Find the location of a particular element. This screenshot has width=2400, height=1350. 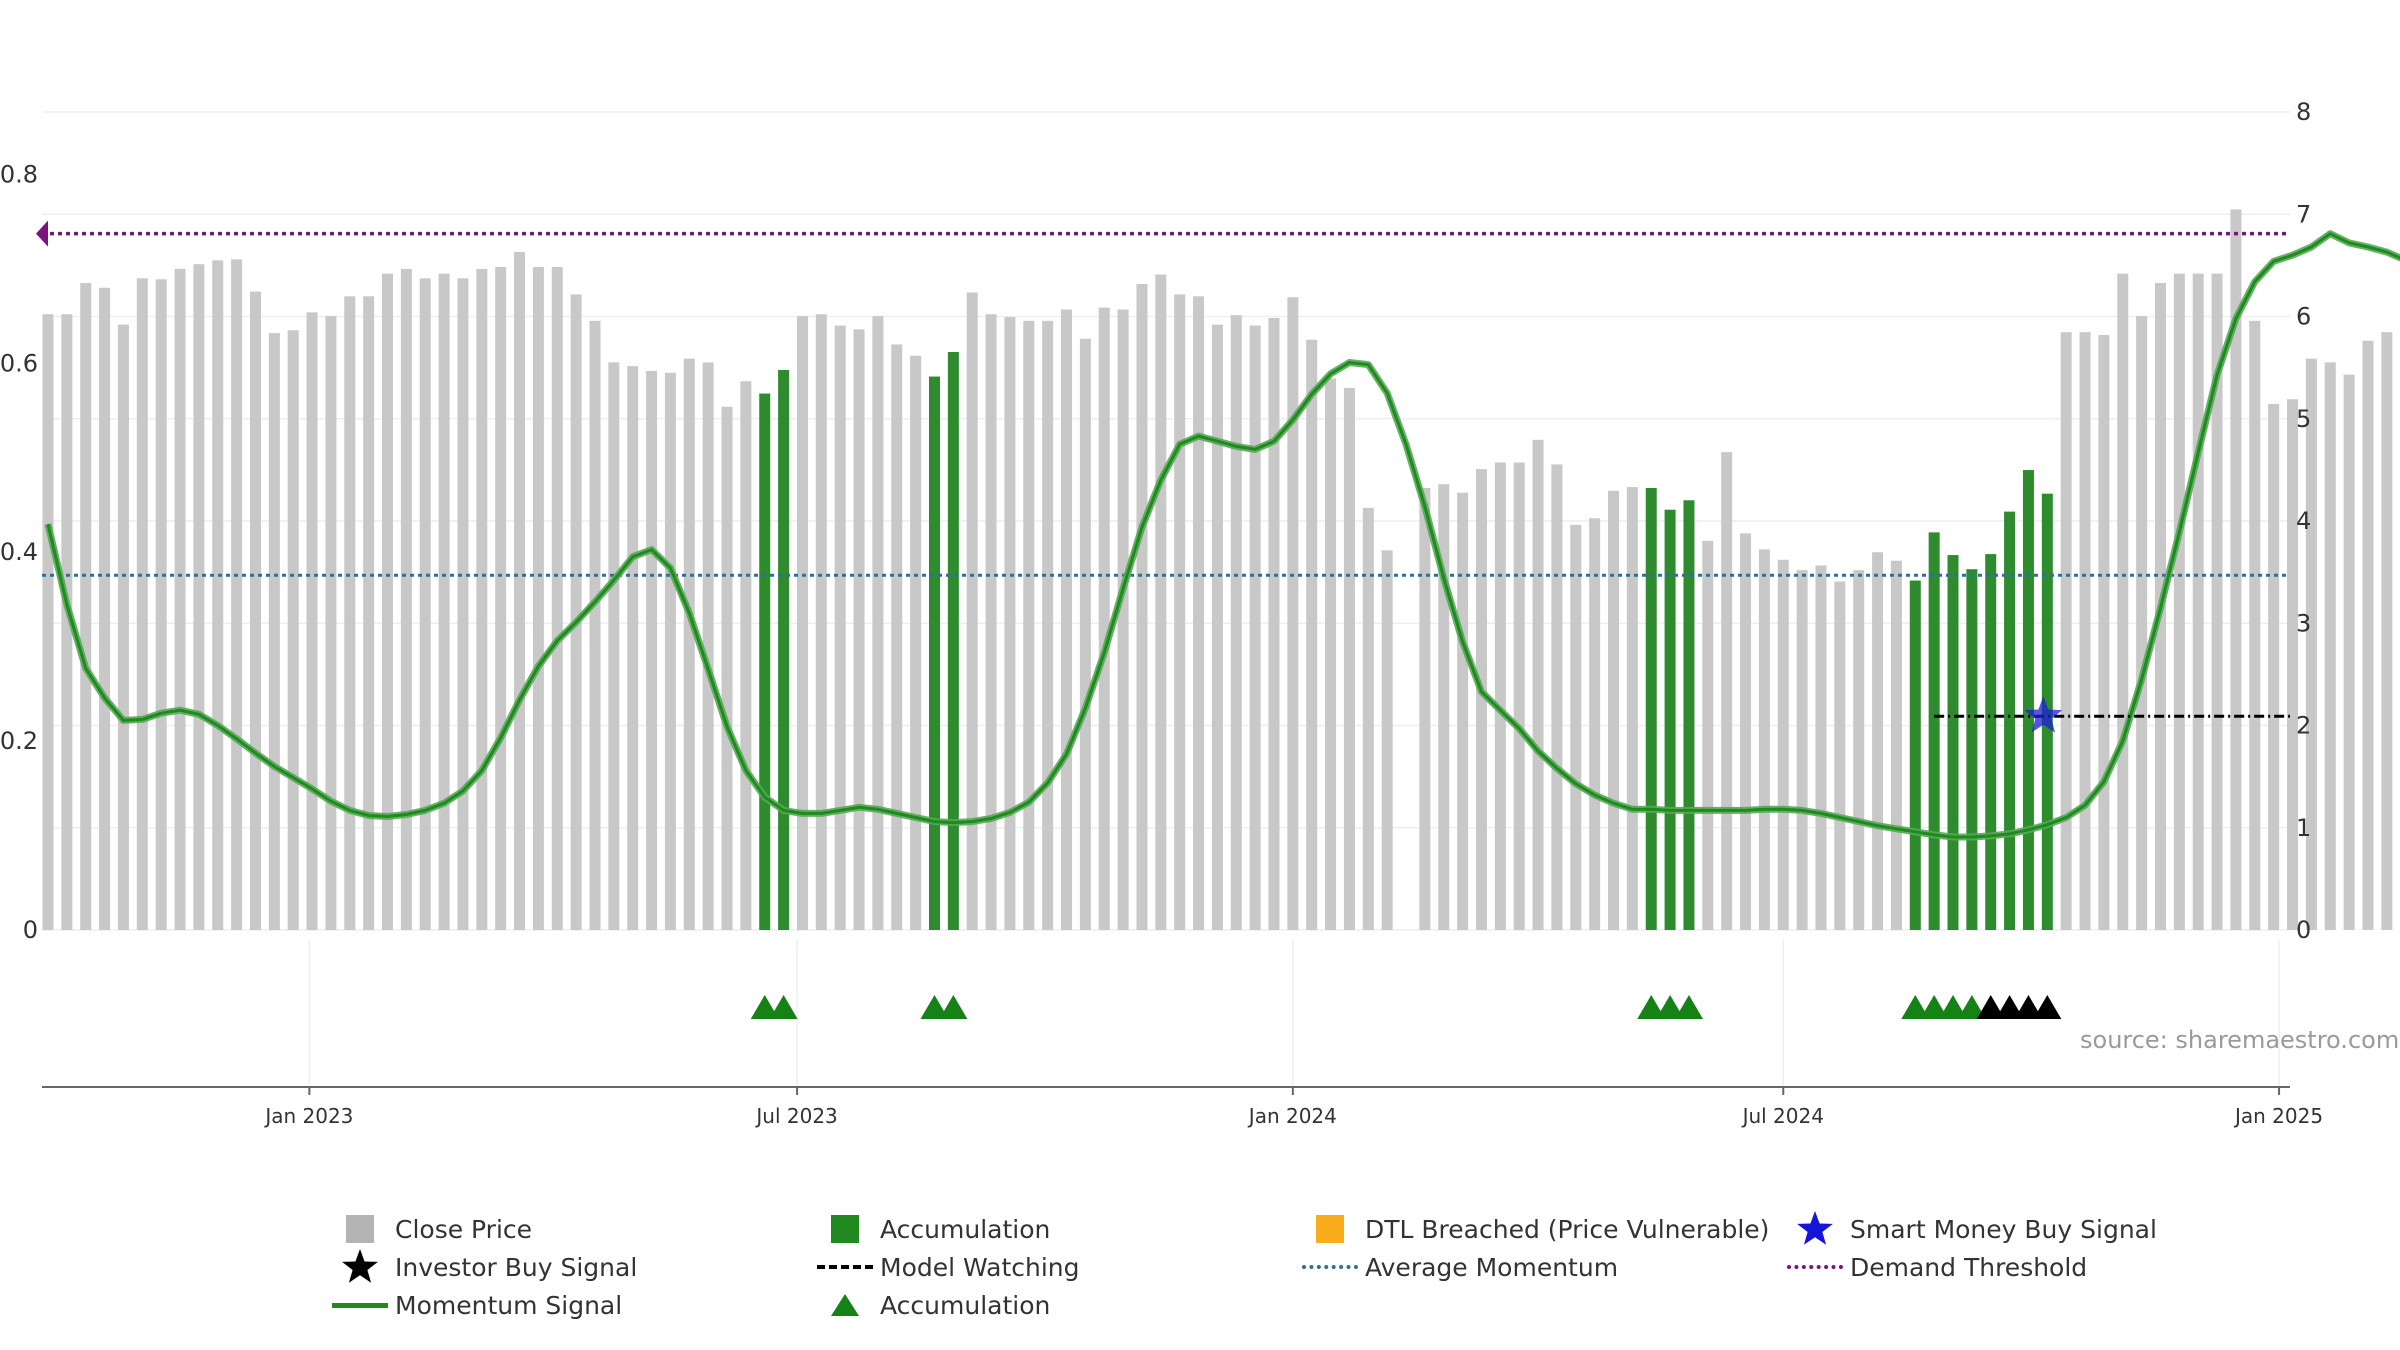

legend-label: DTL Breached (Price Vulnerable) is located at coordinates (1567, 1229).